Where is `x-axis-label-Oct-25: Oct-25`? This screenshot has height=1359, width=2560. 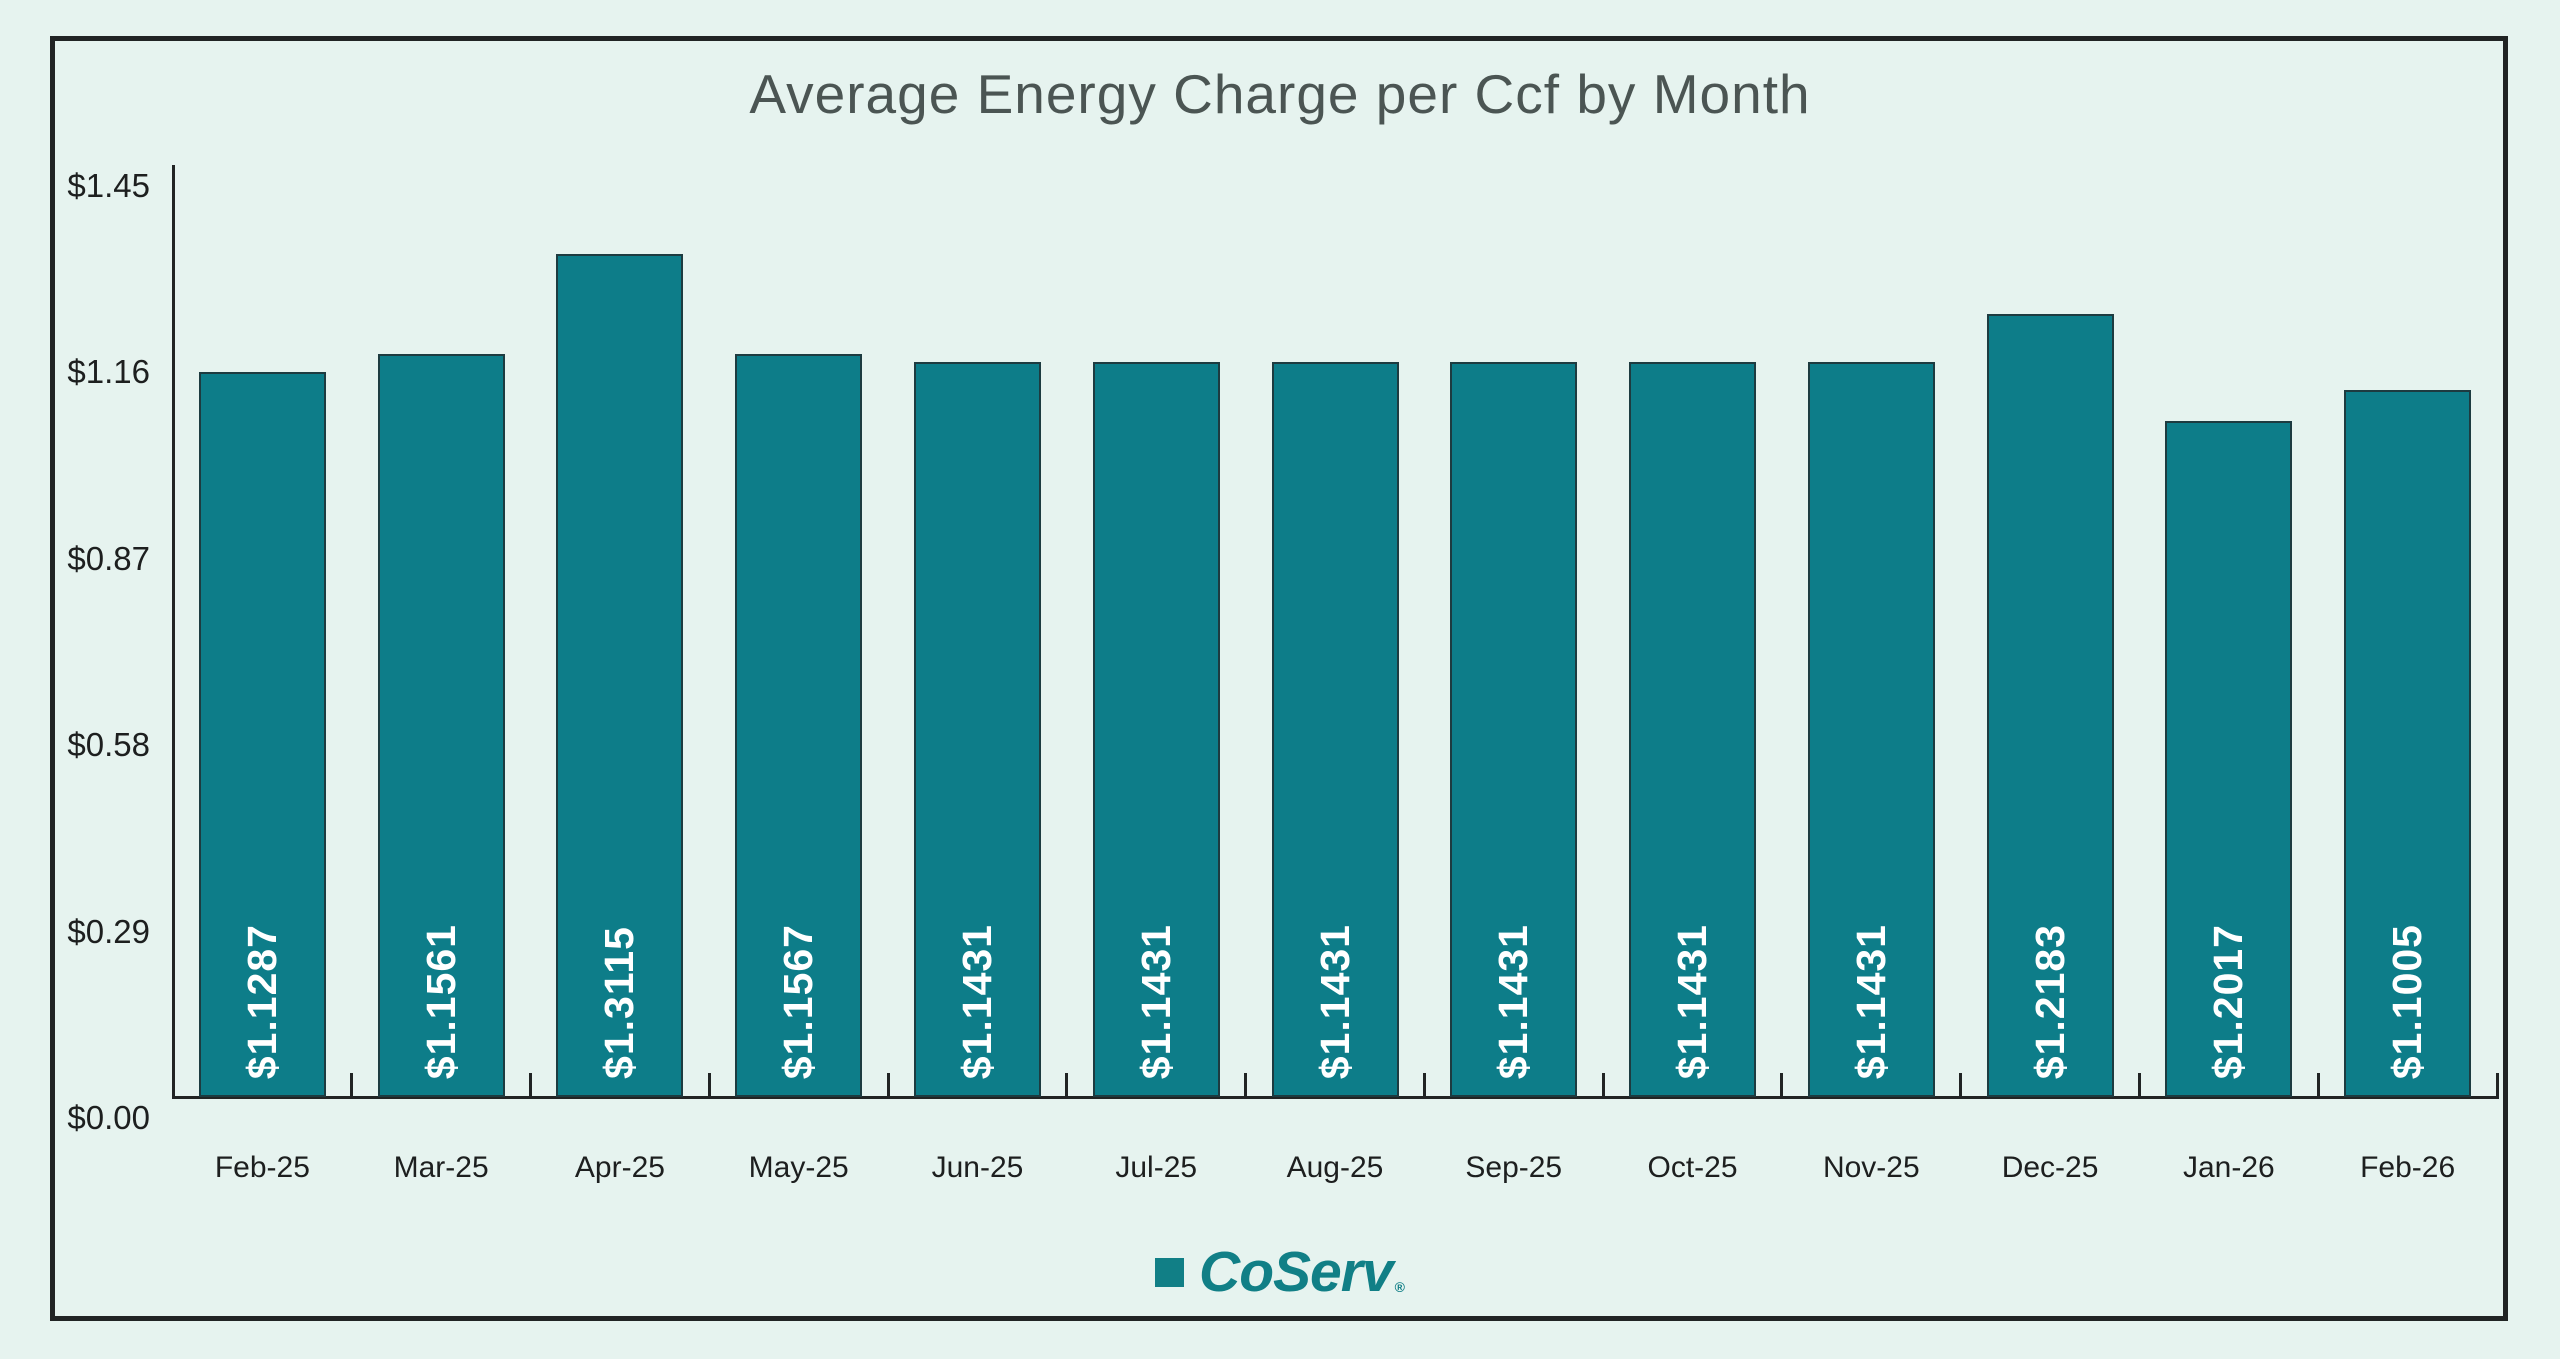
x-axis-label-Oct-25: Oct-25 is located at coordinates (1692, 1167).